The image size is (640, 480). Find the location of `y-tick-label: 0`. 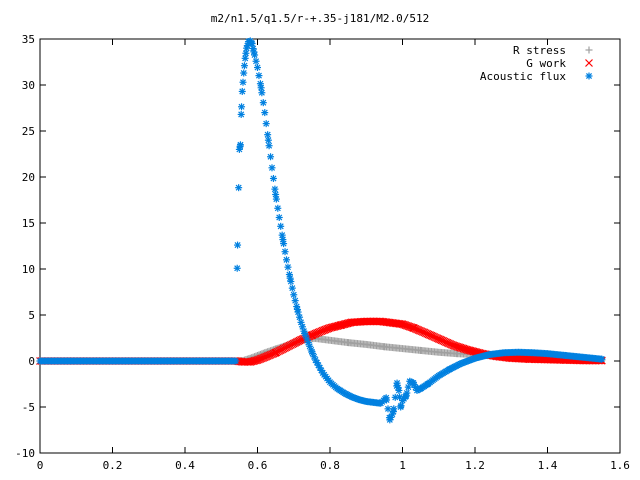

y-tick-label: 0 is located at coordinates (31, 361).